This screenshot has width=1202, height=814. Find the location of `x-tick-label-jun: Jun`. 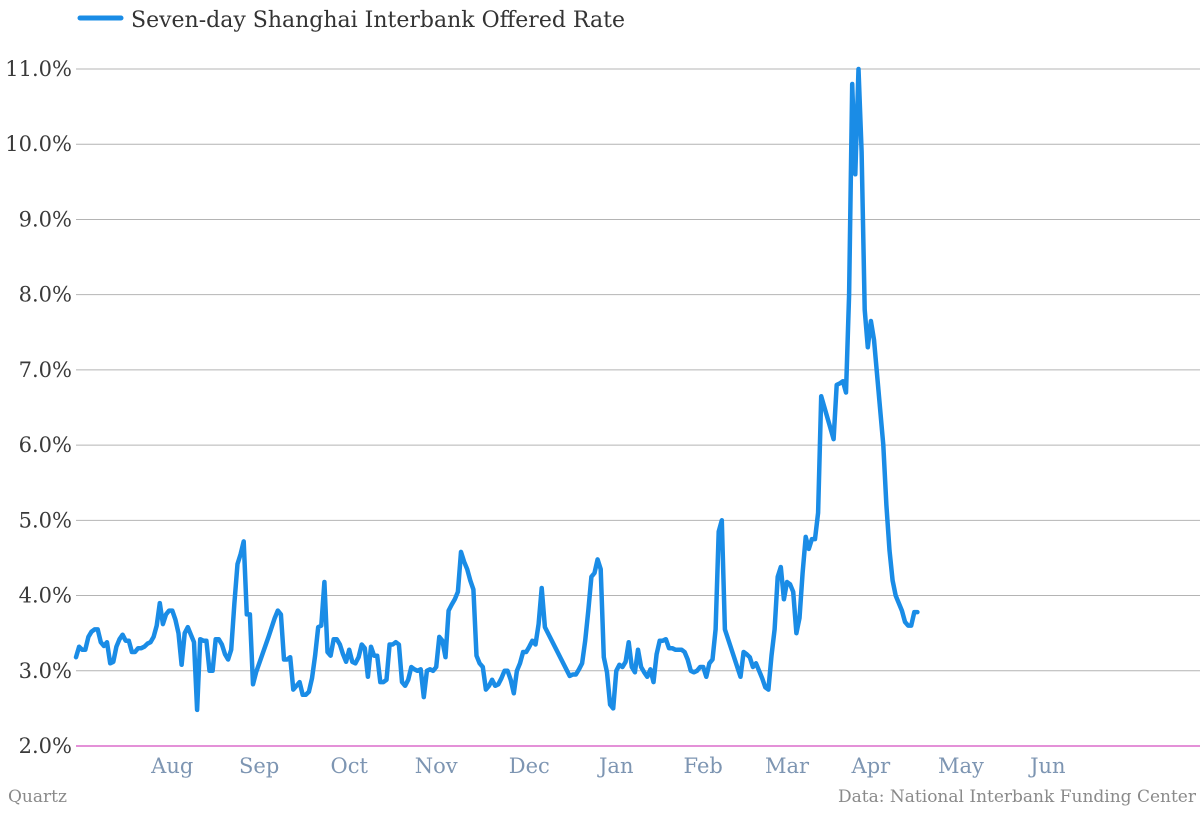

x-tick-label-jun: Jun is located at coordinates (1046, 766).